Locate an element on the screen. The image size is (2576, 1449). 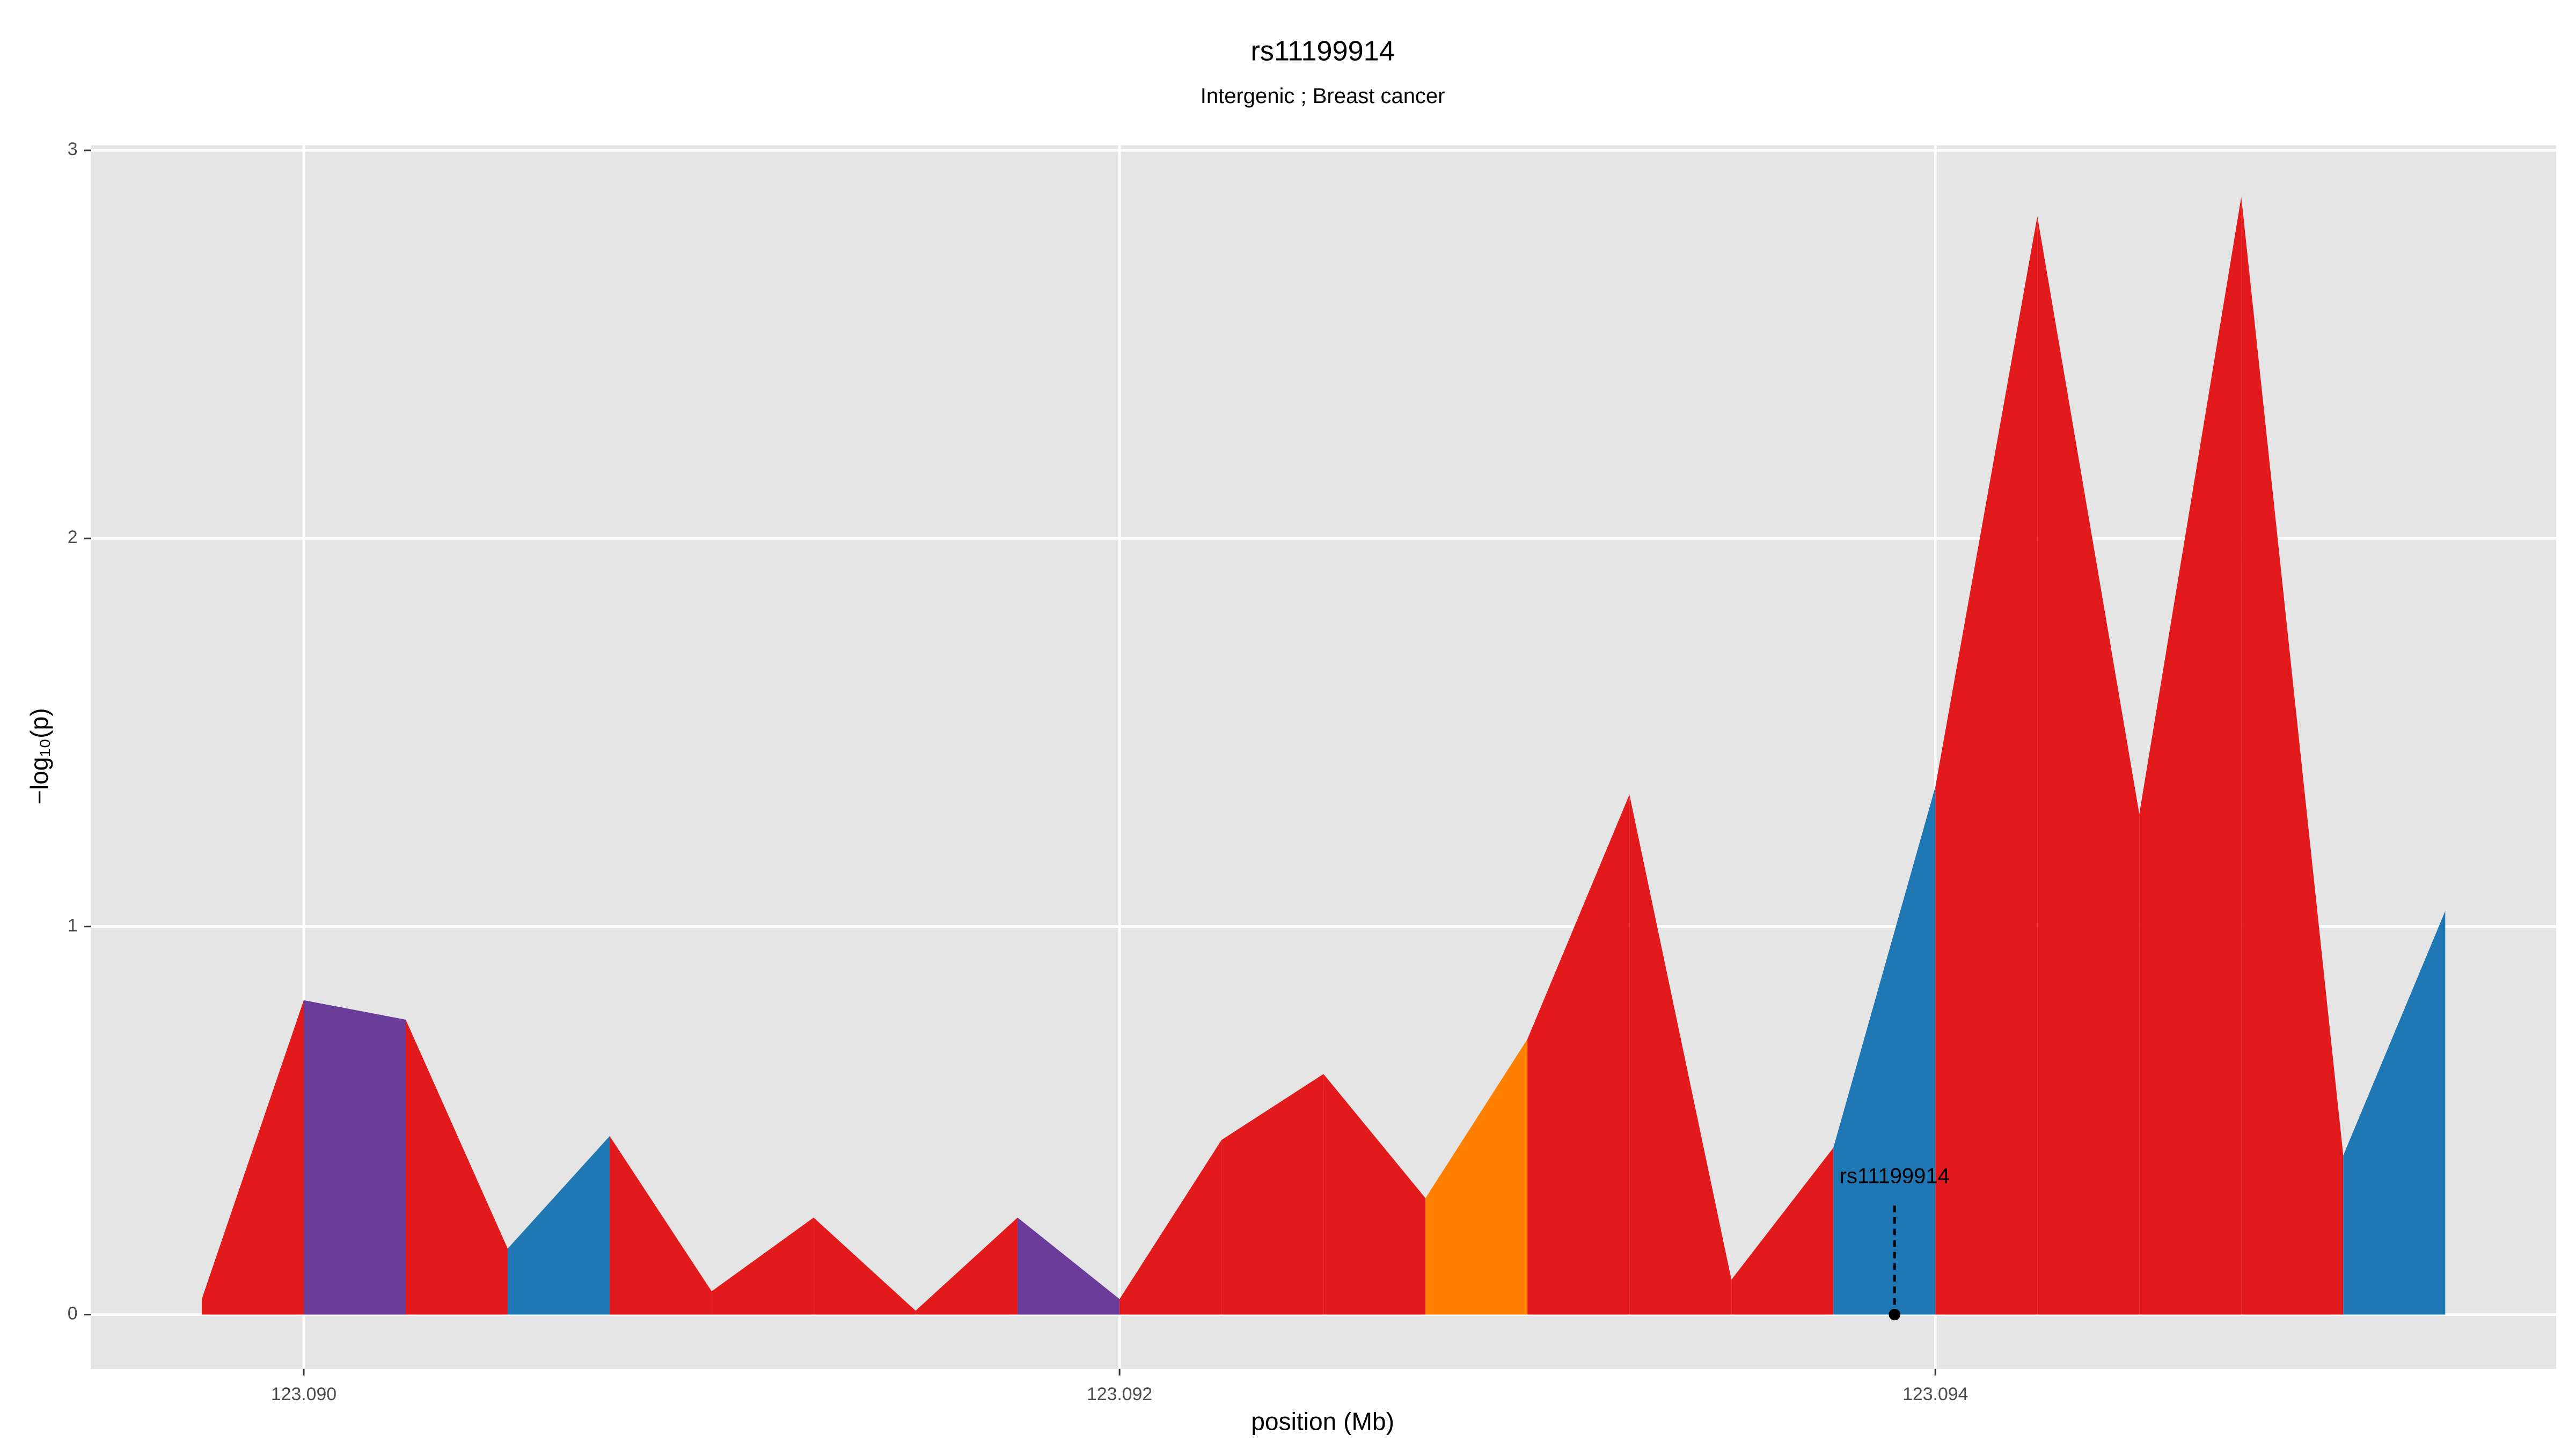
y-axis-label: −log₁₀(p) is located at coordinates (39, 756).